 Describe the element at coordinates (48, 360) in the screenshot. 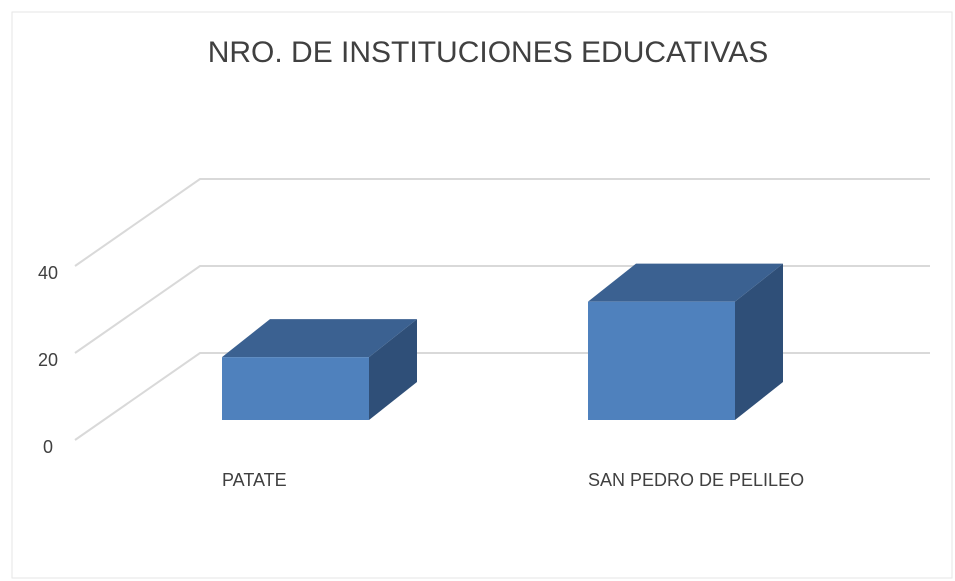

I see `y-tick-label: 20` at that location.